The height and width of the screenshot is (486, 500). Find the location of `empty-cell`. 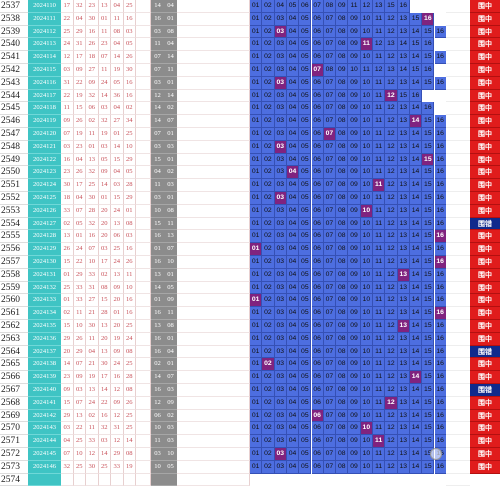

empty-cell is located at coordinates (458, 134).